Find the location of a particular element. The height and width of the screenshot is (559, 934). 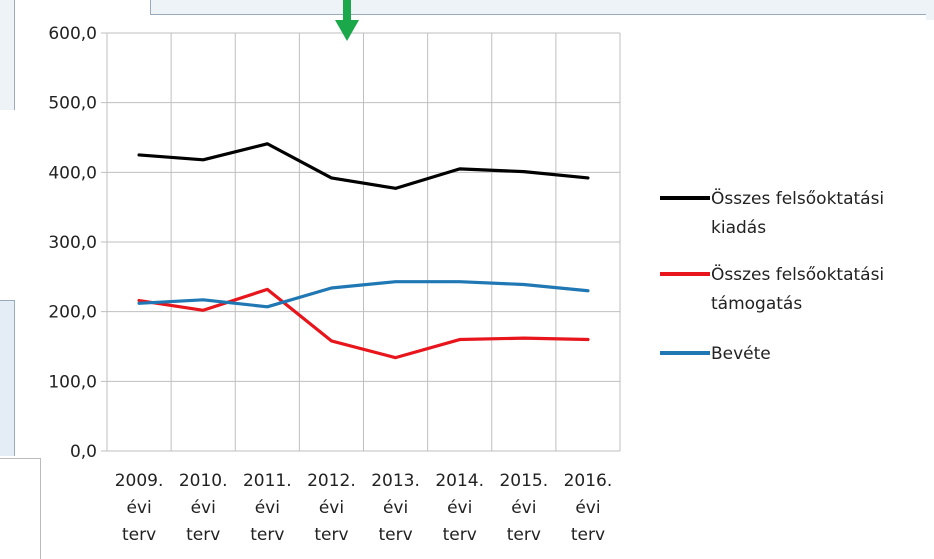

y-tick-label: 600,0 is located at coordinates (72, 34).